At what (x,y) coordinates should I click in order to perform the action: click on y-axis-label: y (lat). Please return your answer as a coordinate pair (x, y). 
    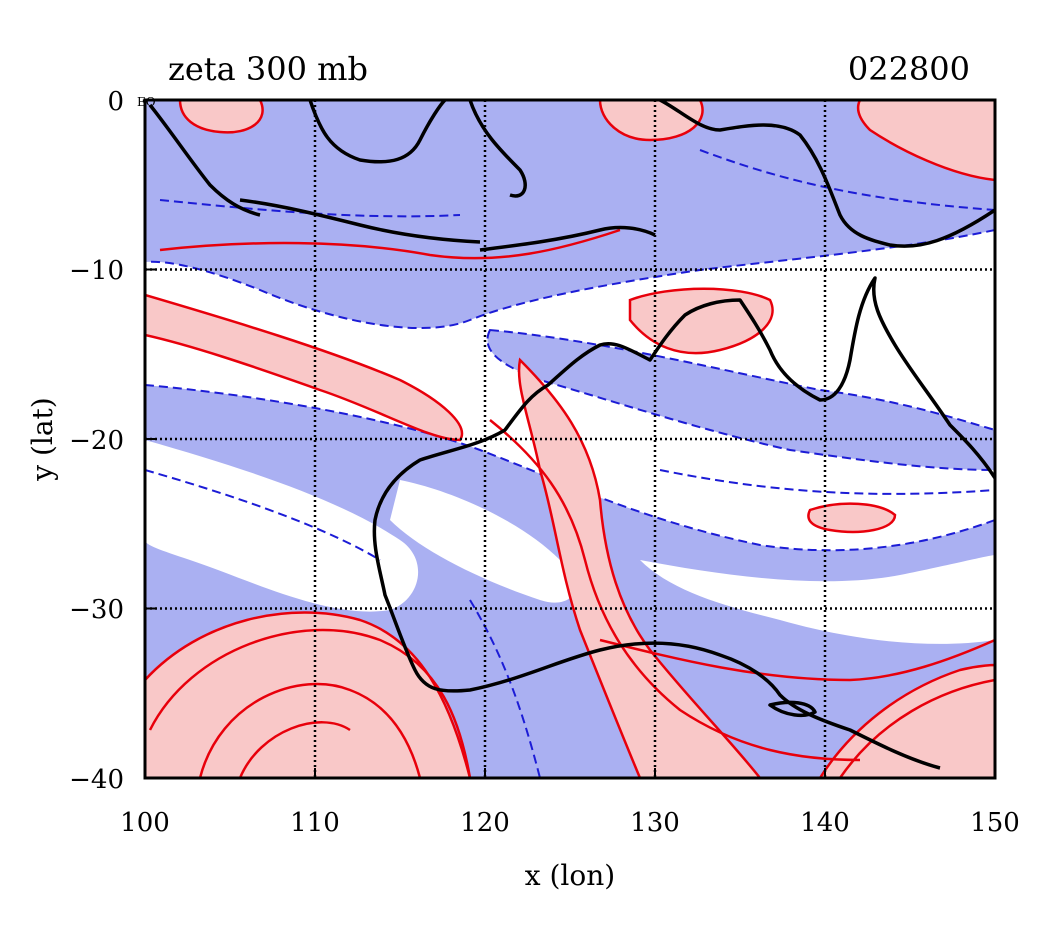
    Looking at the image, I should click on (42, 439).